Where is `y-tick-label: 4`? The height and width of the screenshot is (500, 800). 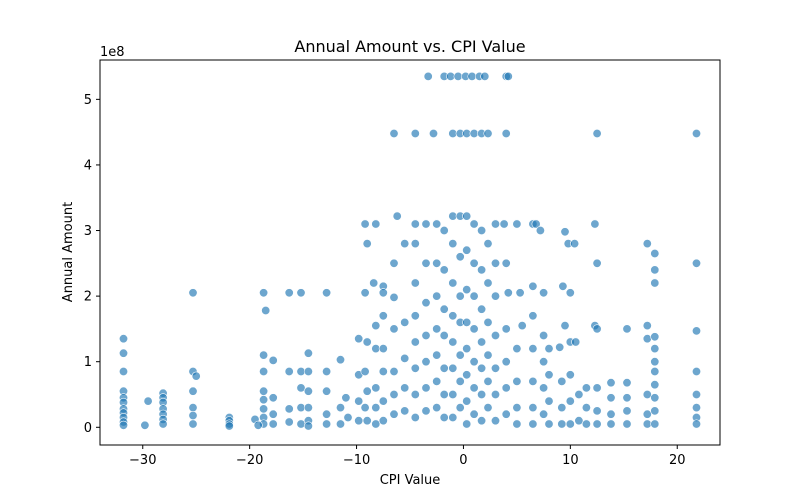 y-tick-label: 4 is located at coordinates (88, 165).